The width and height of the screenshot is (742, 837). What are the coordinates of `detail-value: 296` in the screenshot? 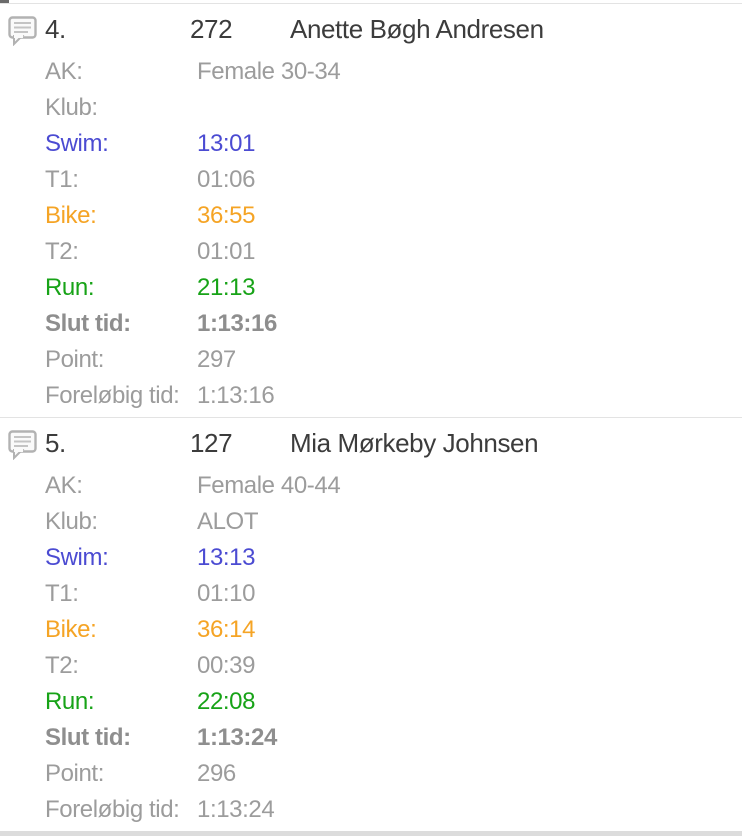 It's located at (216, 773).